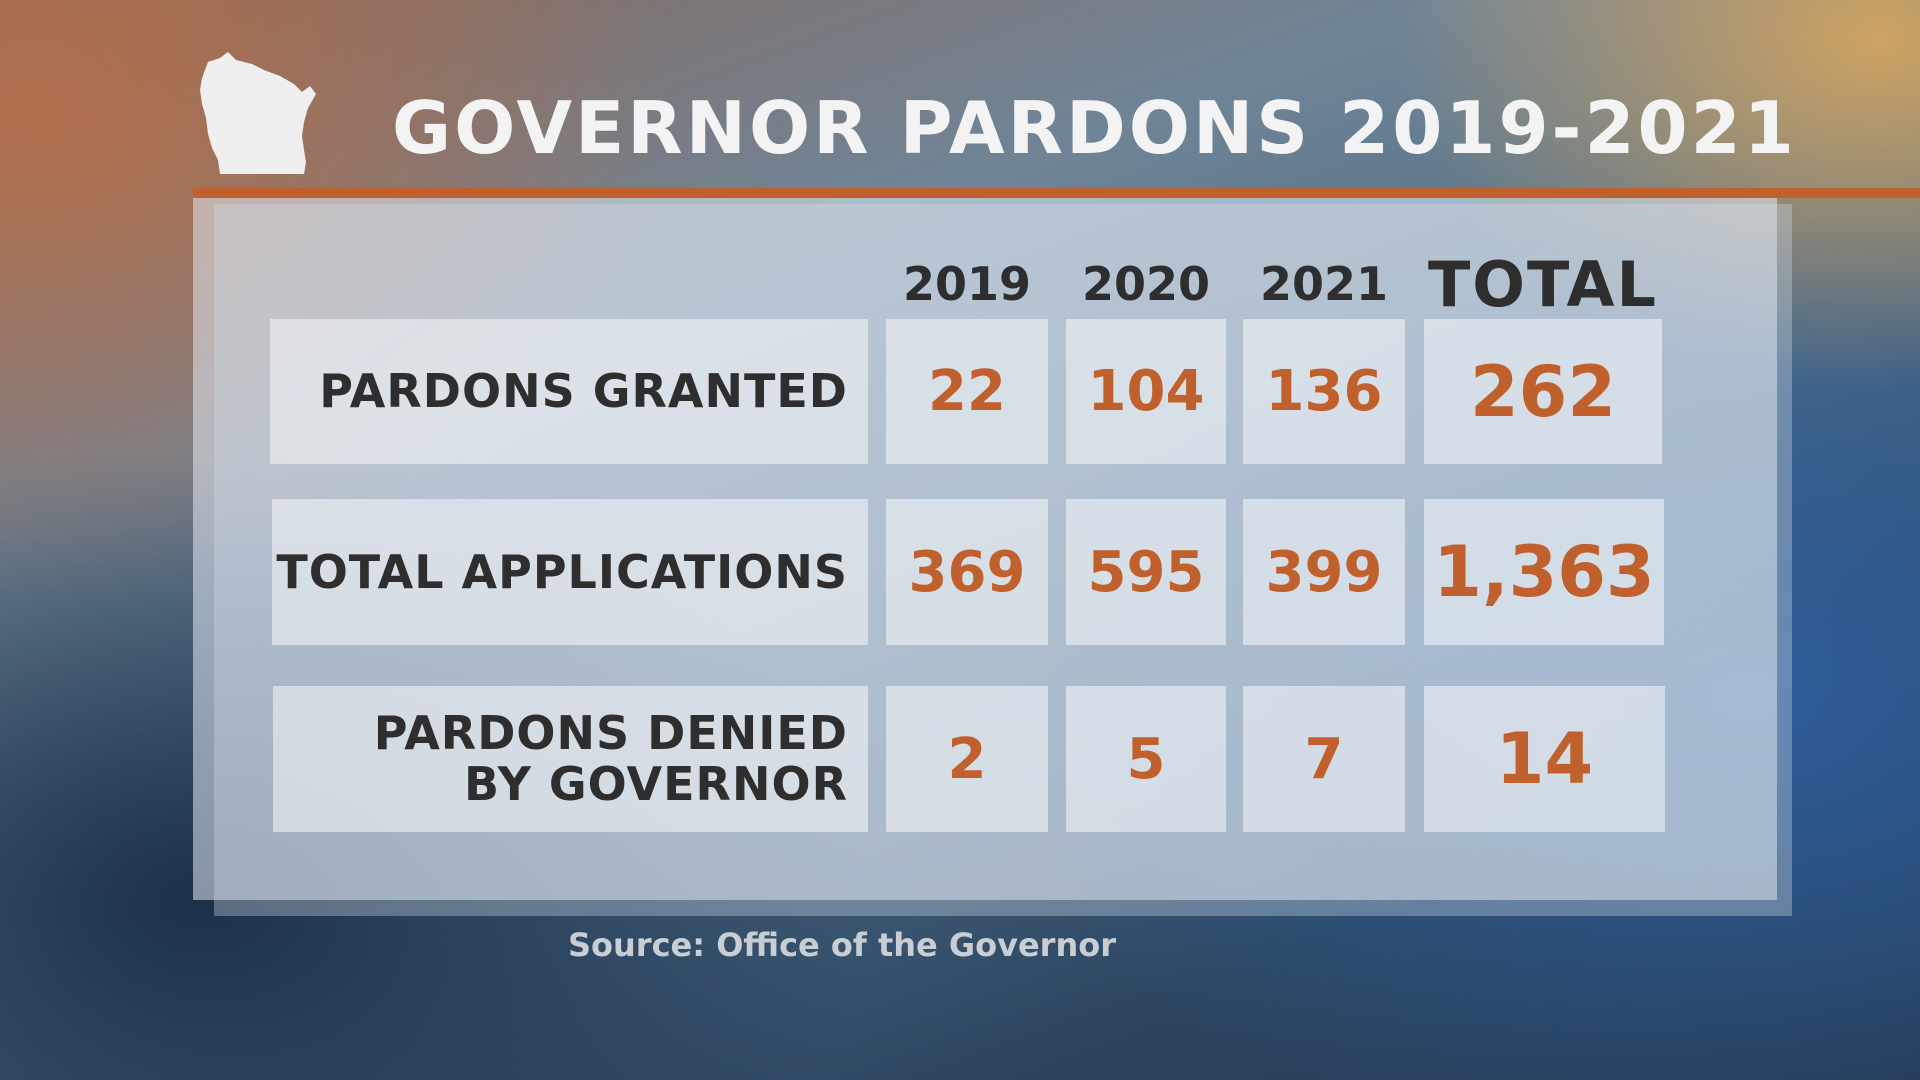 This screenshot has width=1920, height=1080. I want to click on cell-denied-2020: 5, so click(1146, 759).